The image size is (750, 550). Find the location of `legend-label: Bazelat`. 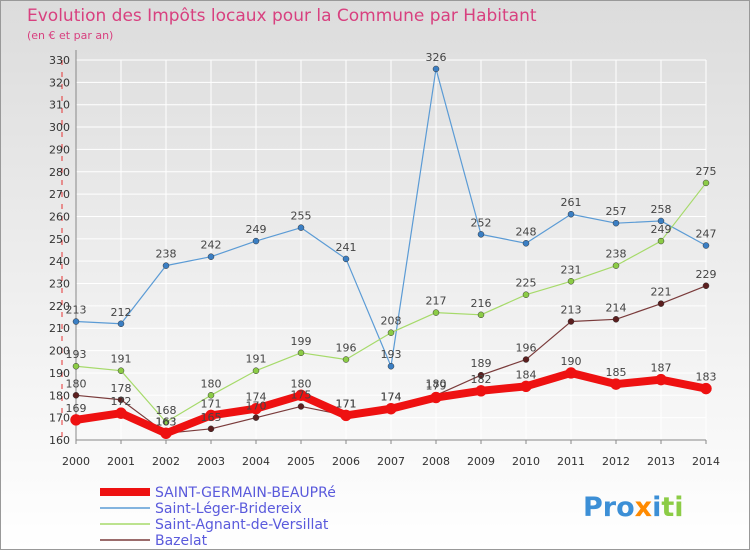

legend-label: Bazelat is located at coordinates (181, 541).